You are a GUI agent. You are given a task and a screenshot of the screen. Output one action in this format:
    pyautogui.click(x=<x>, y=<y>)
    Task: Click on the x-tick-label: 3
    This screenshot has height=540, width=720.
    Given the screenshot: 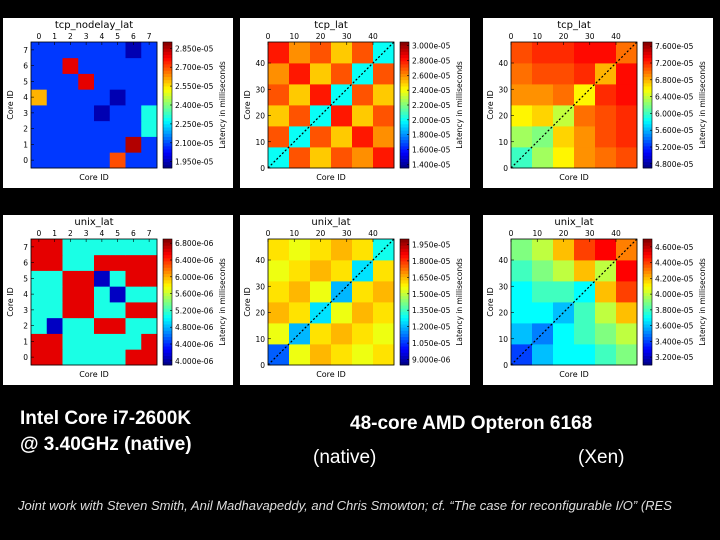 What is the action you would take?
    pyautogui.click(x=86, y=36)
    